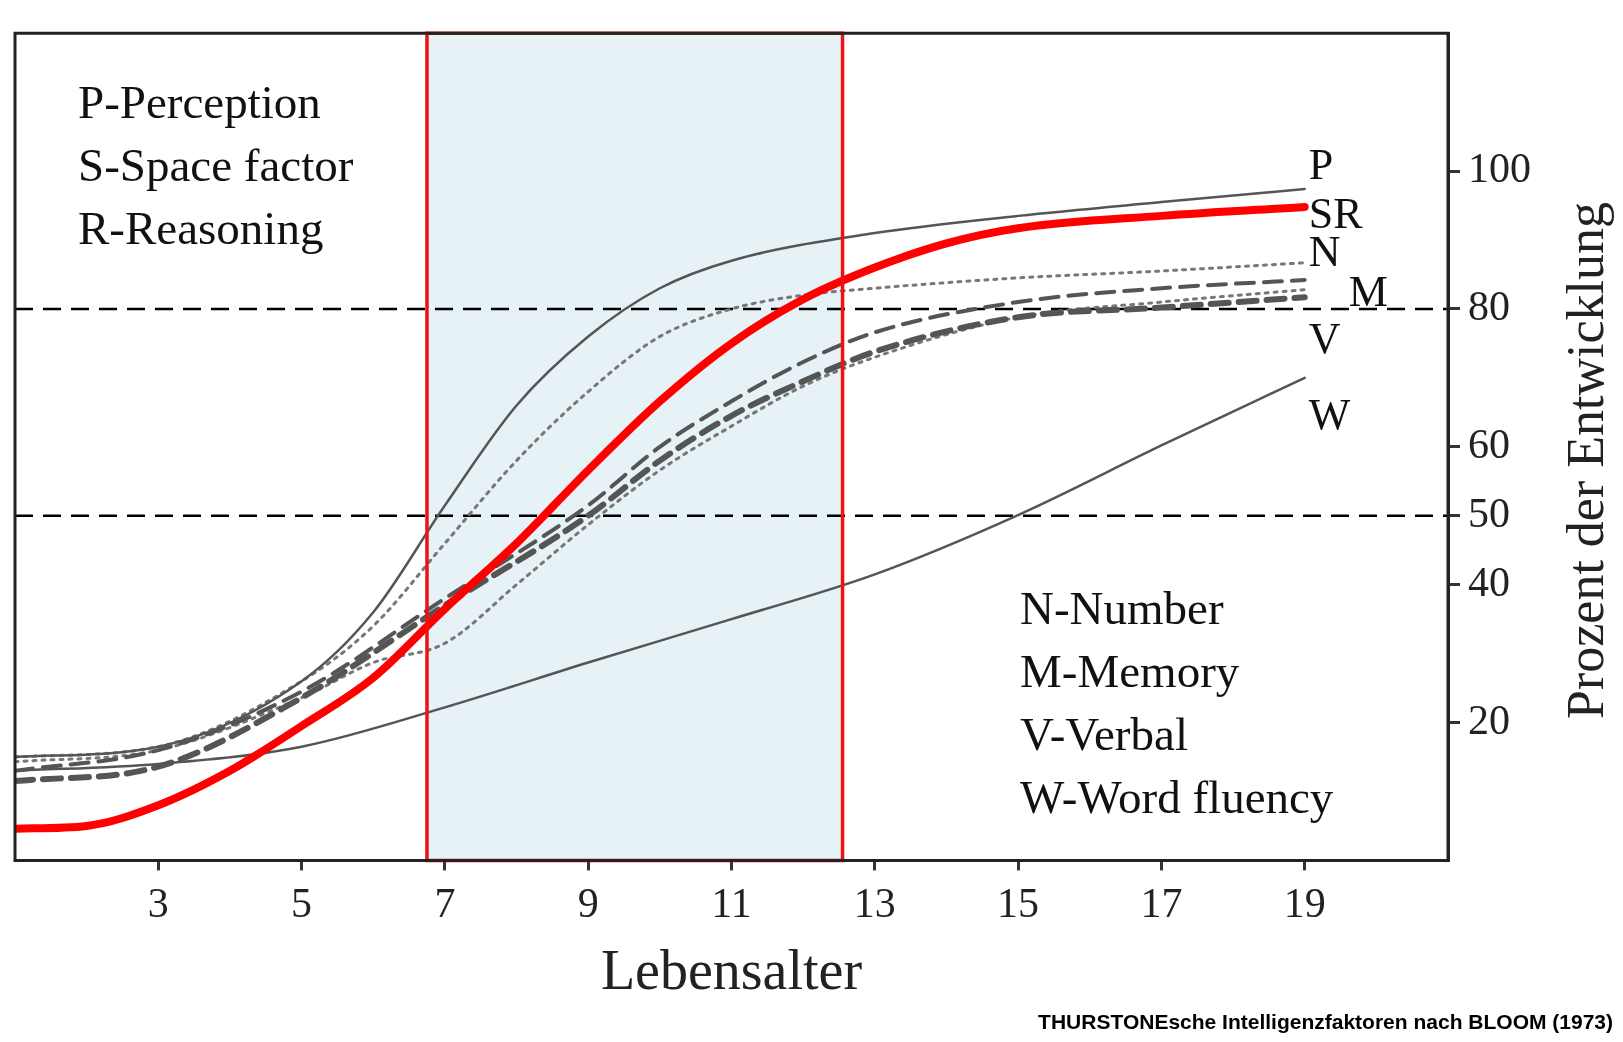 This screenshot has height=1042, width=1623. I want to click on y-tick-label: 80, so click(1489, 305).